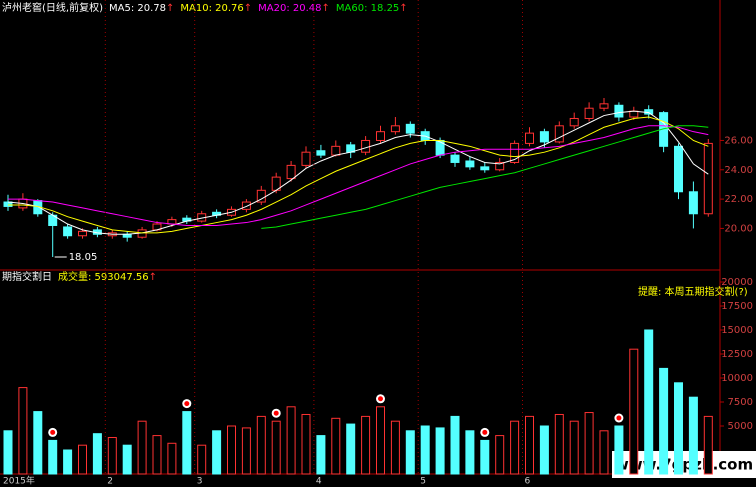 Image resolution: width=756 pixels, height=487 pixels. Describe the element at coordinates (153, 277) in the screenshot. I see `volume-trend: ↑` at that location.